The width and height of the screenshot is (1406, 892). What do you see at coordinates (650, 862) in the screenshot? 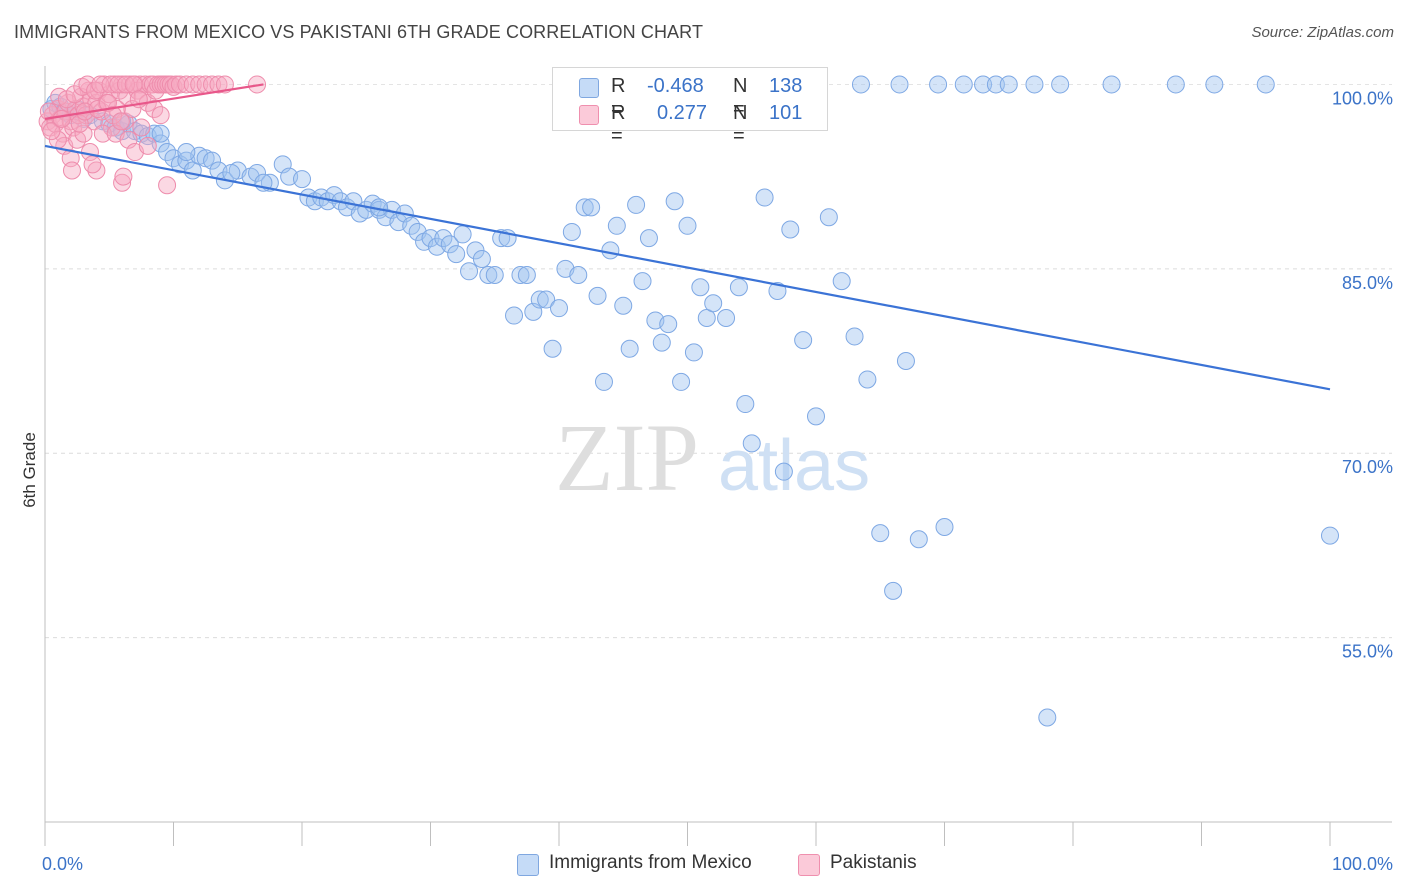
I see `bottom-legend-label-mexico: Immigrants from Mexico` at bounding box center [650, 862].